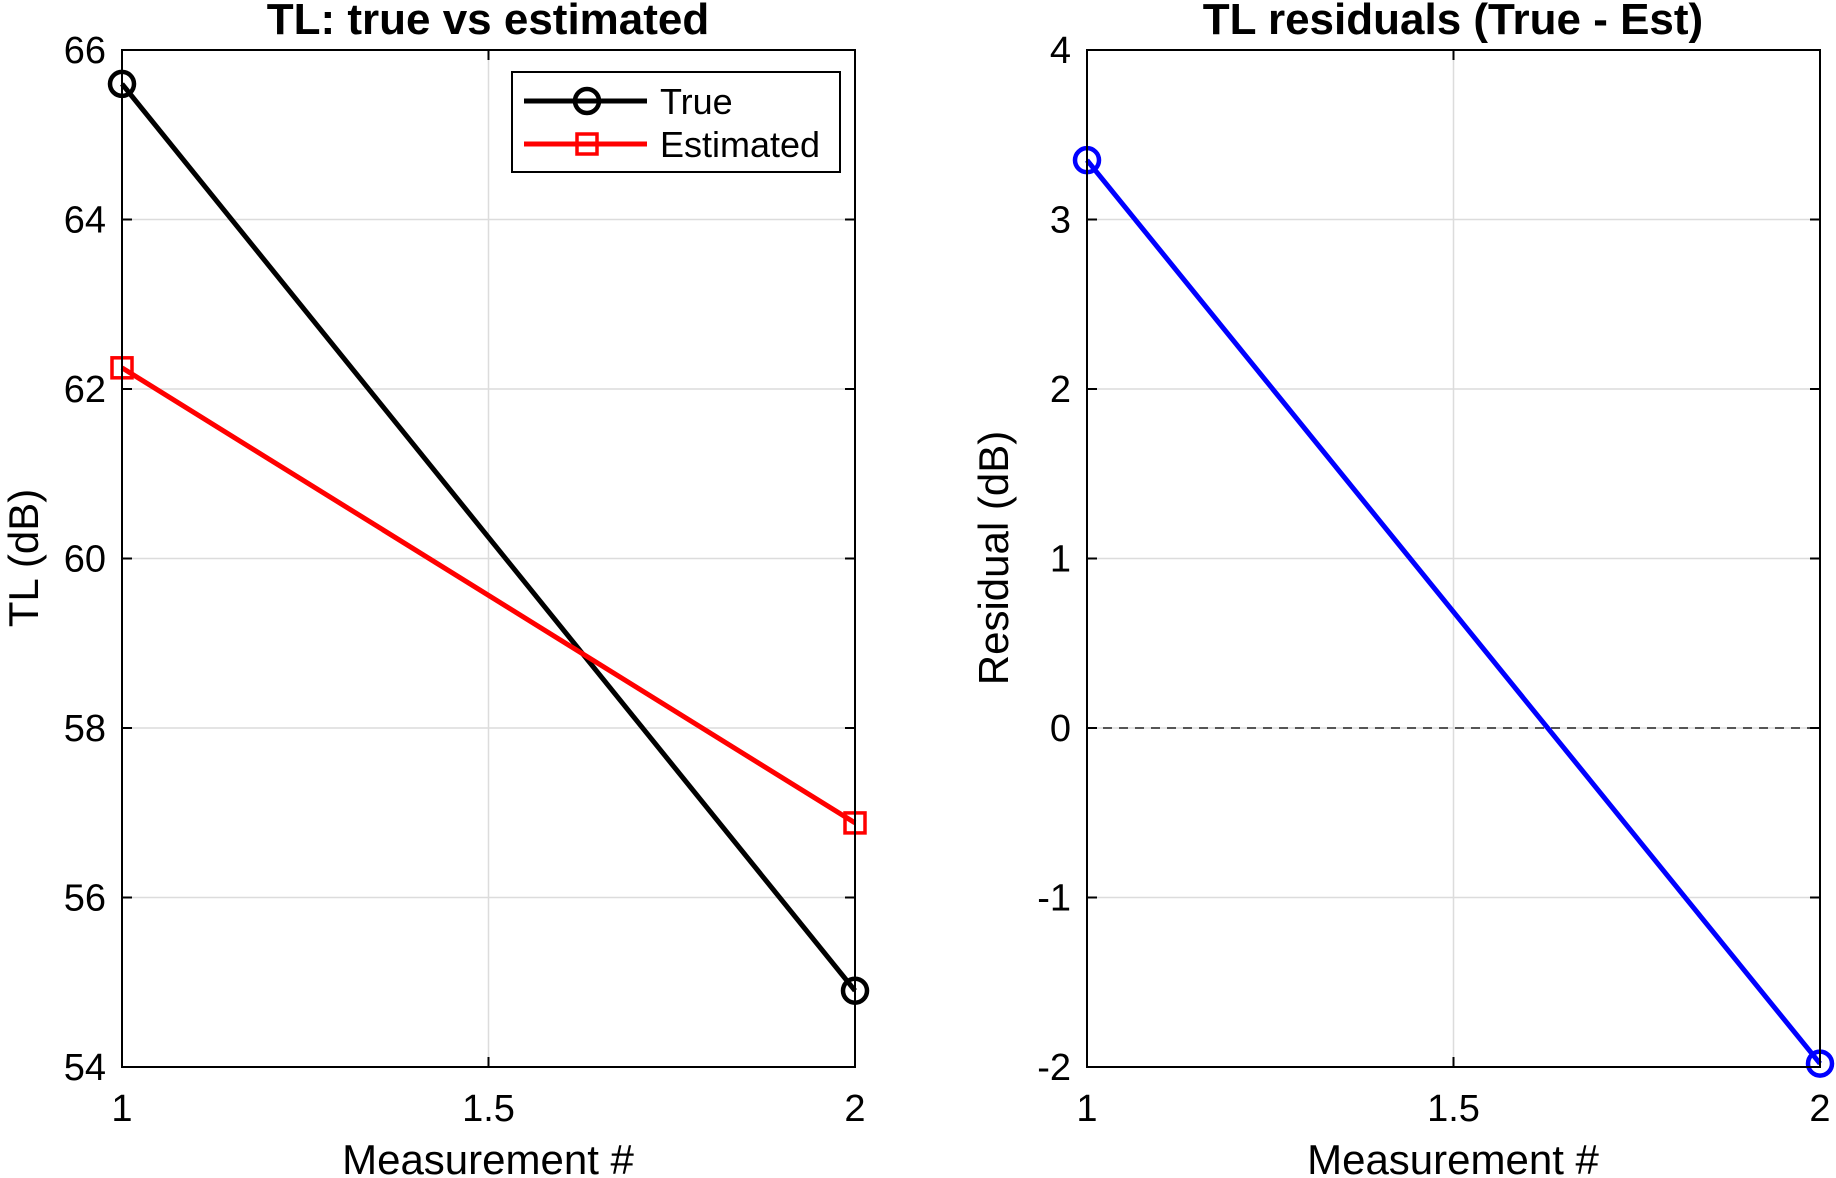 This screenshot has height=1178, width=1836. Describe the element at coordinates (85, 221) in the screenshot. I see `y-tick-label: 64` at that location.